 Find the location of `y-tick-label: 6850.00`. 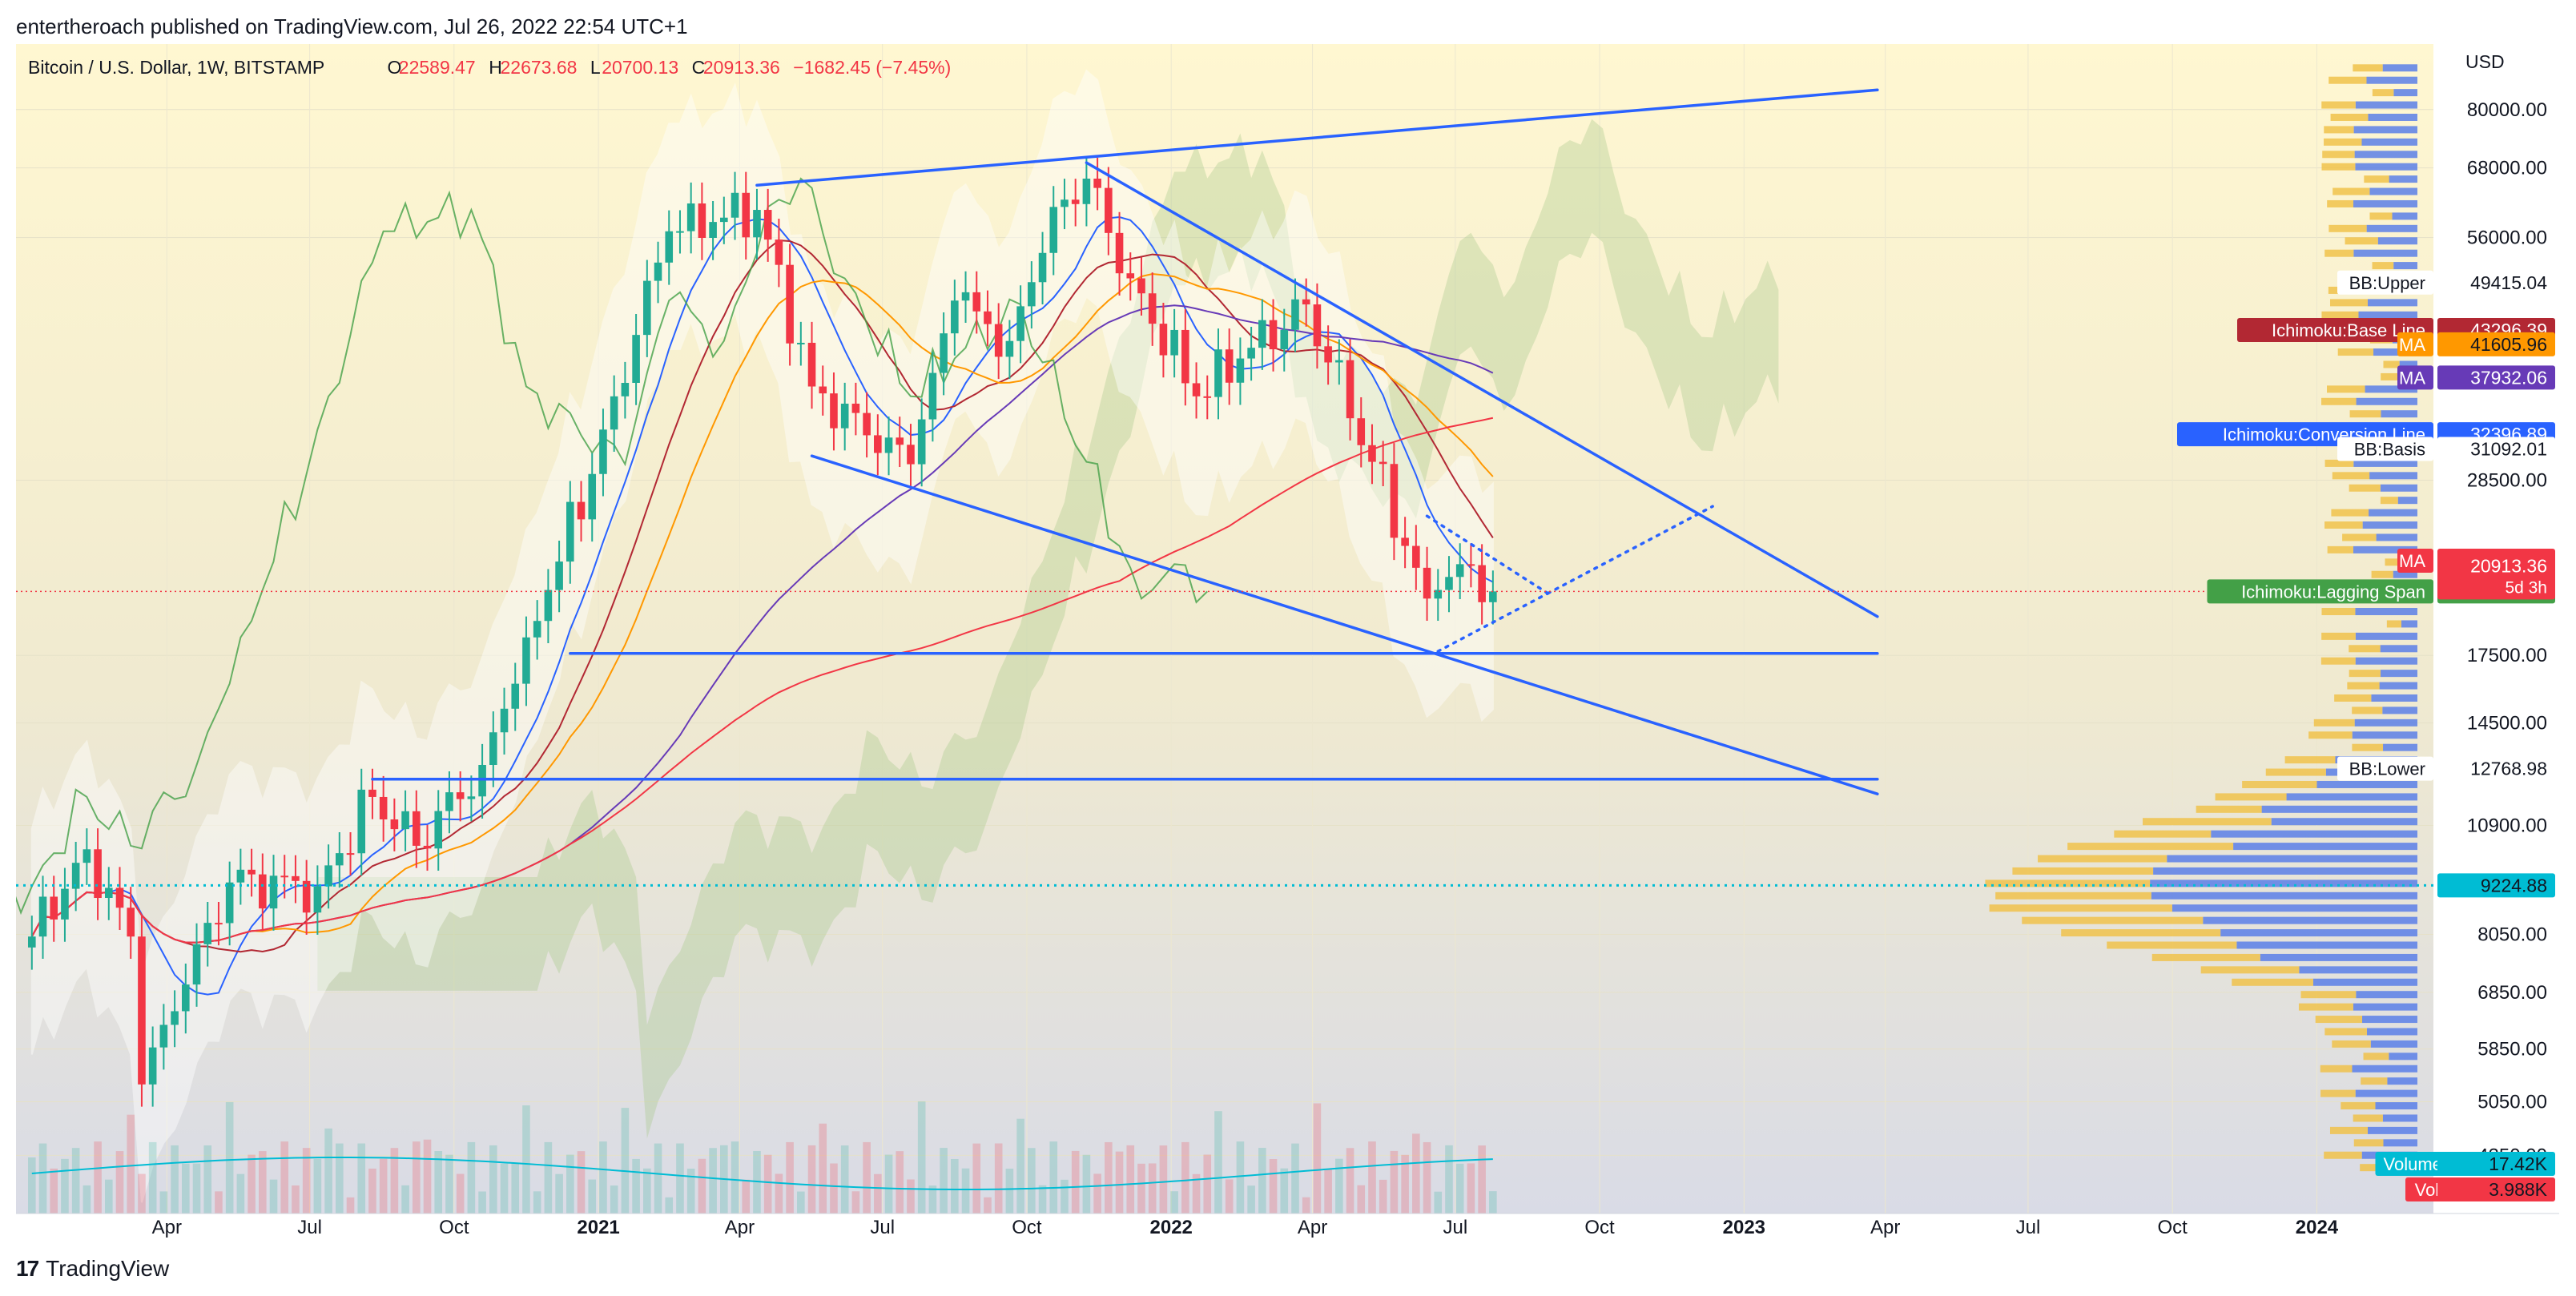

y-tick-label: 6850.00 is located at coordinates (2512, 993).